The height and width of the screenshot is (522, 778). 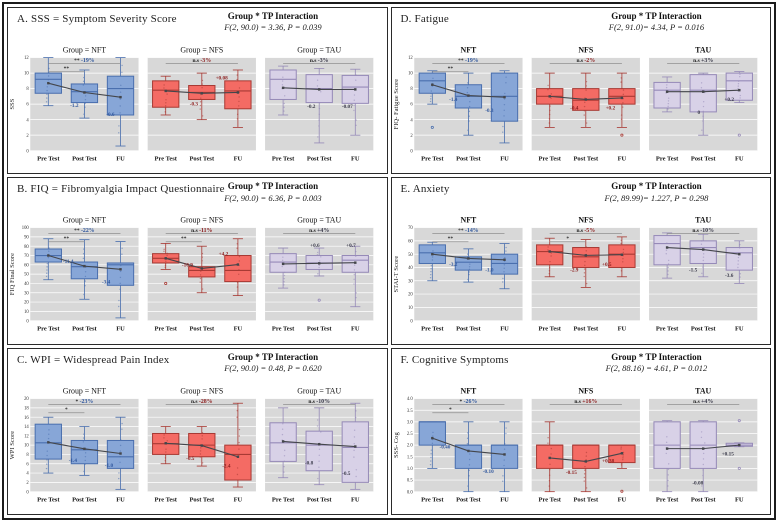 I want to click on y-tick-label: 1.5, so click(x=409, y=457).